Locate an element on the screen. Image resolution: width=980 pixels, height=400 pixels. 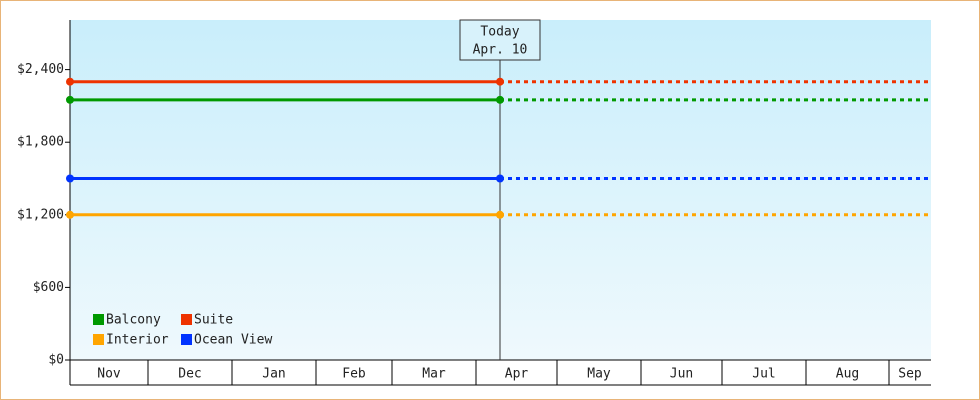
x-tick-label: Apr is located at coordinates (517, 374).